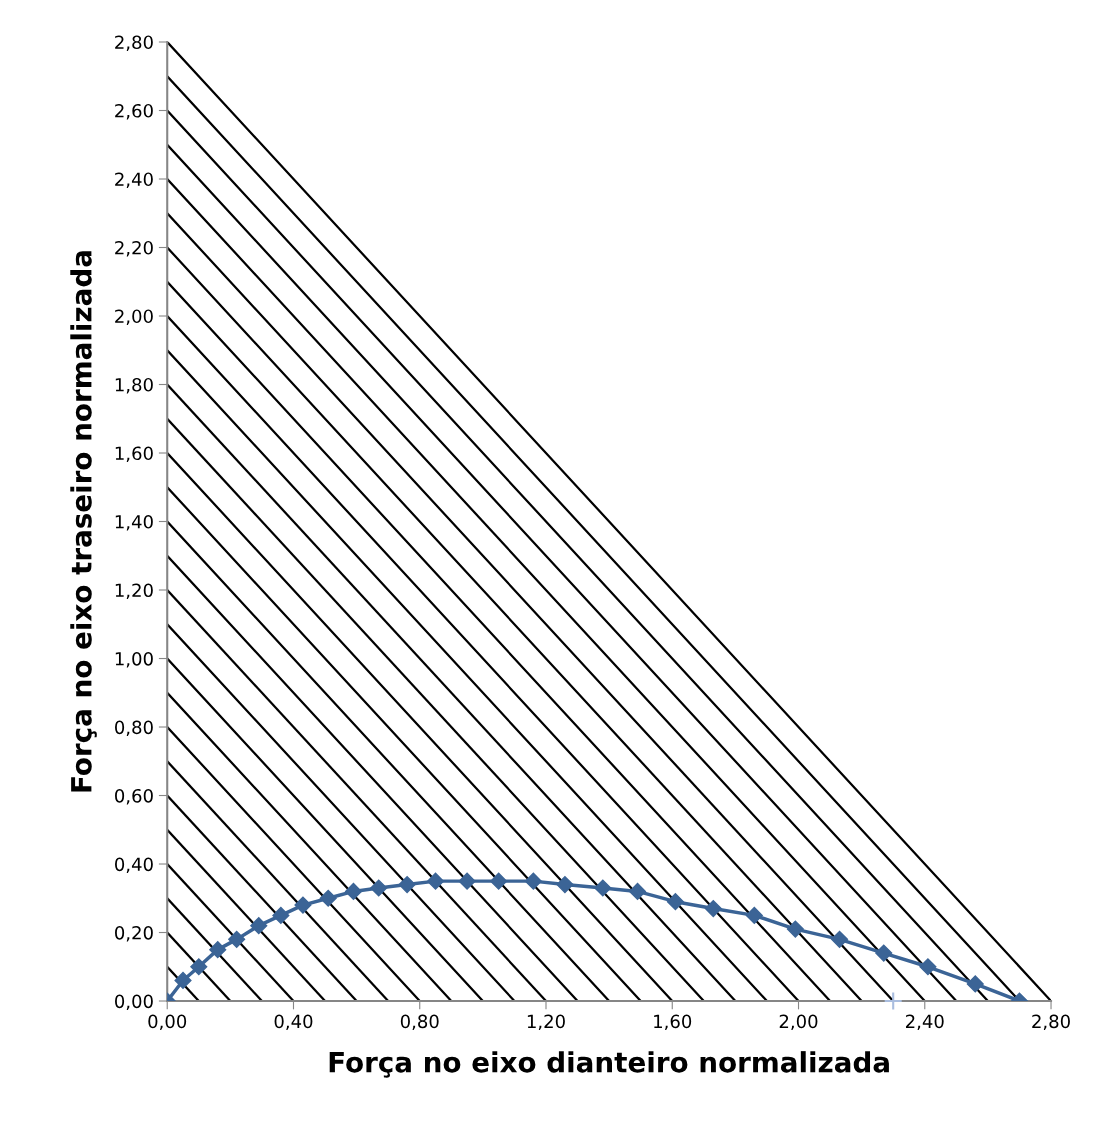  What do you see at coordinates (134, 865) in the screenshot?
I see `y-tick-label: 0,40` at bounding box center [134, 865].